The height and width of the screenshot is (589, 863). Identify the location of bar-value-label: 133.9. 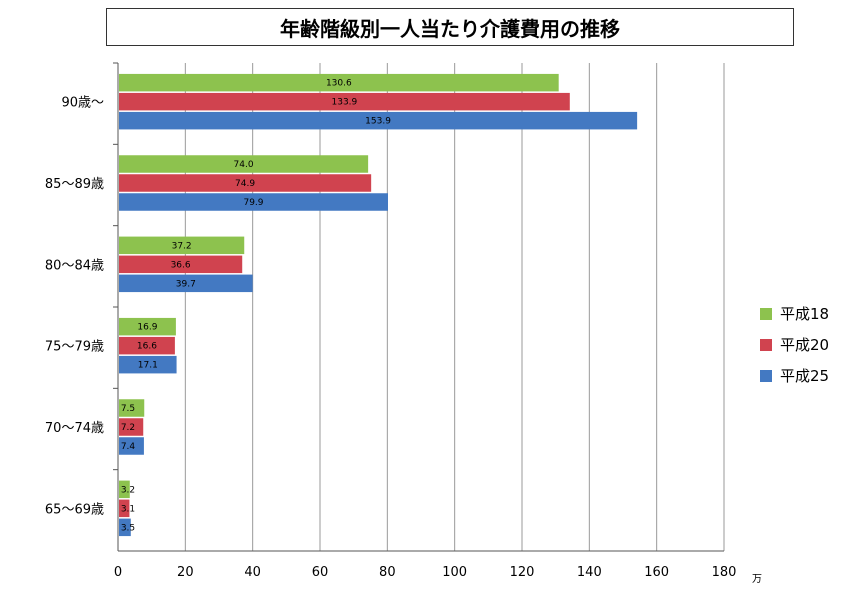
(345, 103).